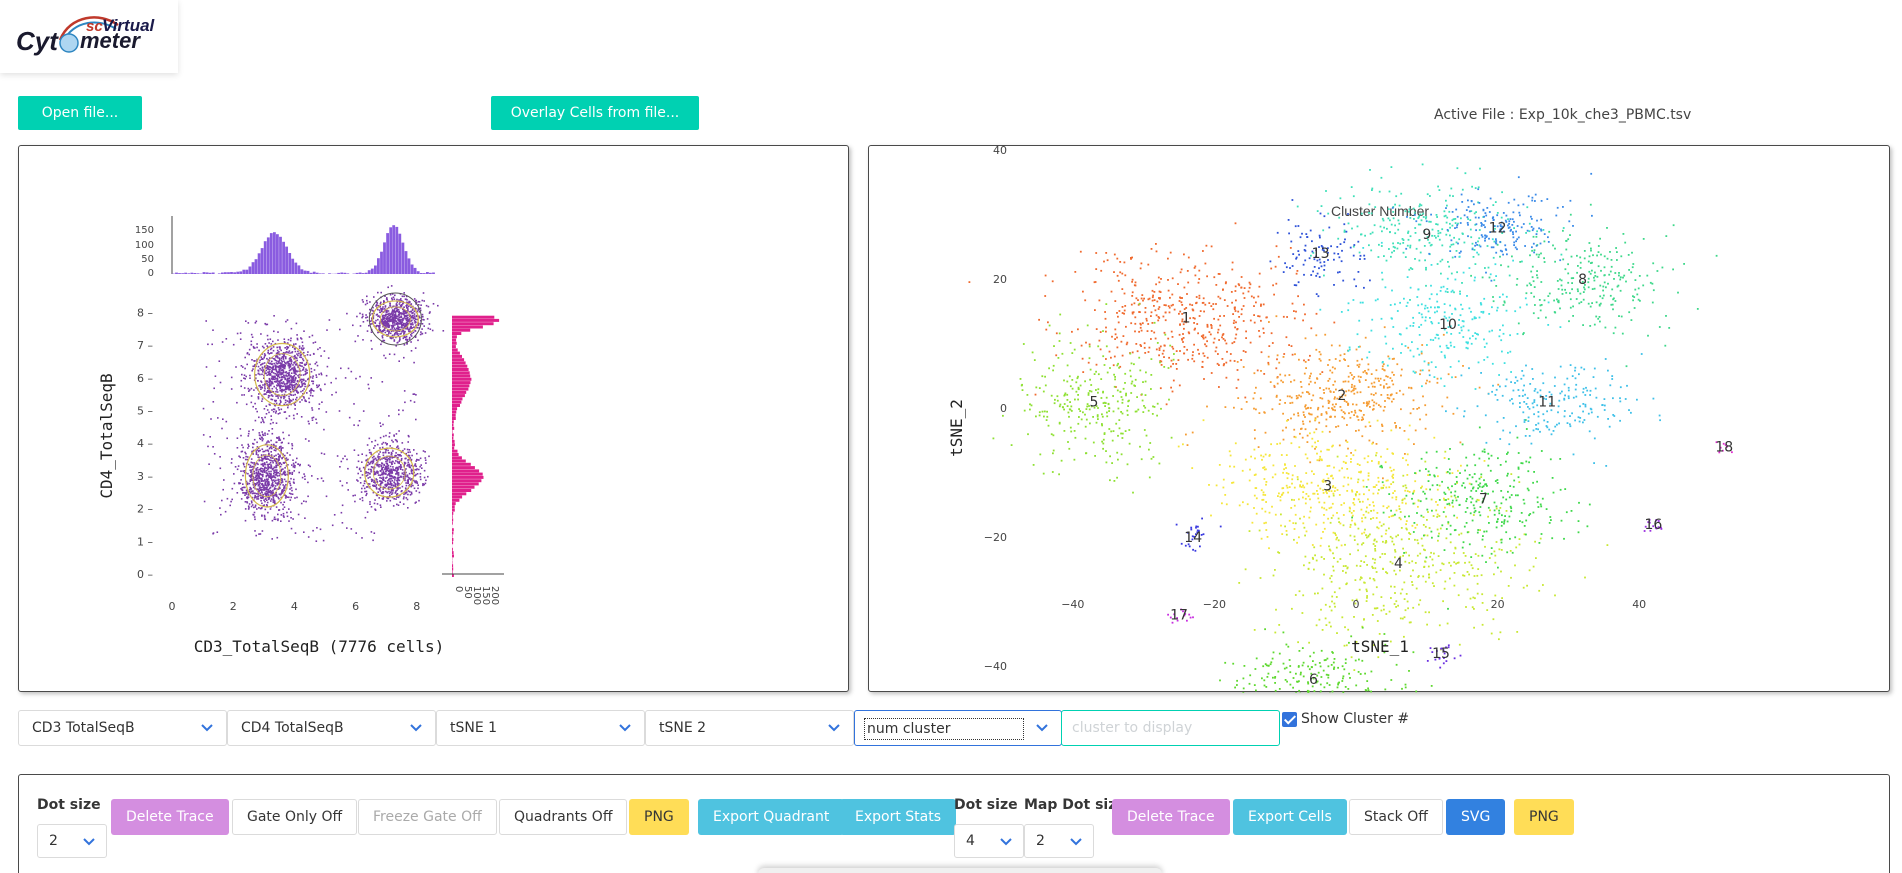 The image size is (1902, 873). I want to click on scatter-points, so click(323, 413).